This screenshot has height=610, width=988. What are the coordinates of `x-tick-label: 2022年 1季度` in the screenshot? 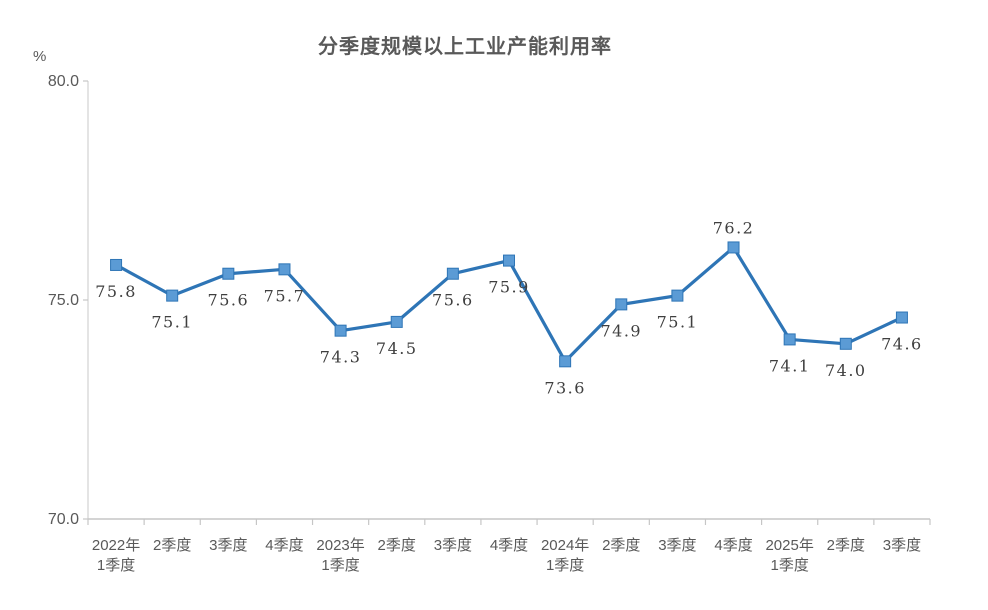 It's located at (116, 555).